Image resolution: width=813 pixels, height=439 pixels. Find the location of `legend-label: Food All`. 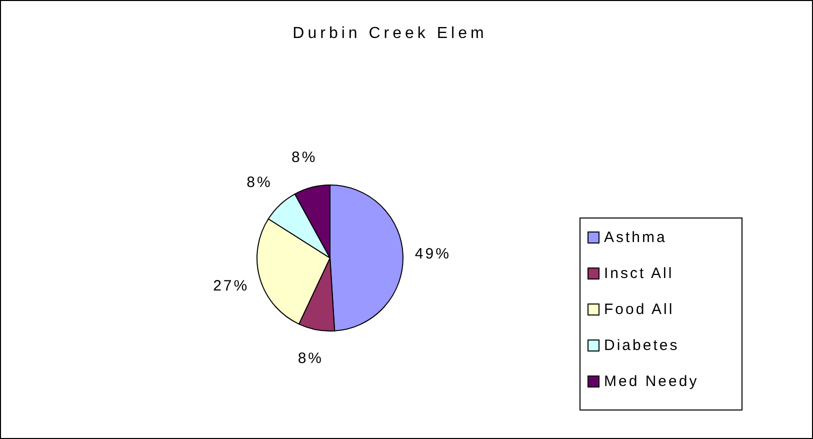

legend-label: Food All is located at coordinates (639, 309).